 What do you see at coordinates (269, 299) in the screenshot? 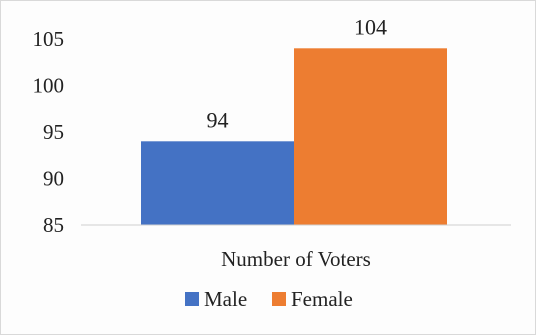
I see `legend: Male Female` at bounding box center [269, 299].